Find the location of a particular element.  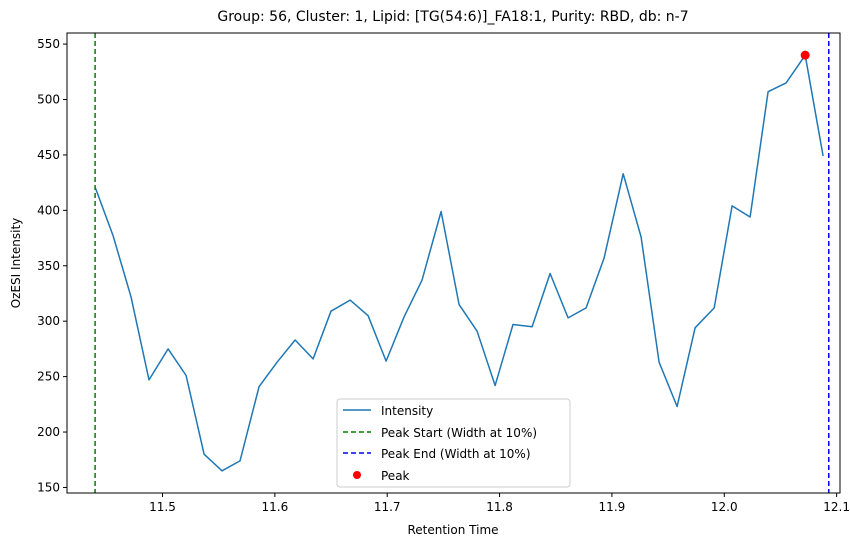

x-axis: 11.5 11.6 11.7 11.8 11.9 12.0 12.1 is located at coordinates (499, 503).